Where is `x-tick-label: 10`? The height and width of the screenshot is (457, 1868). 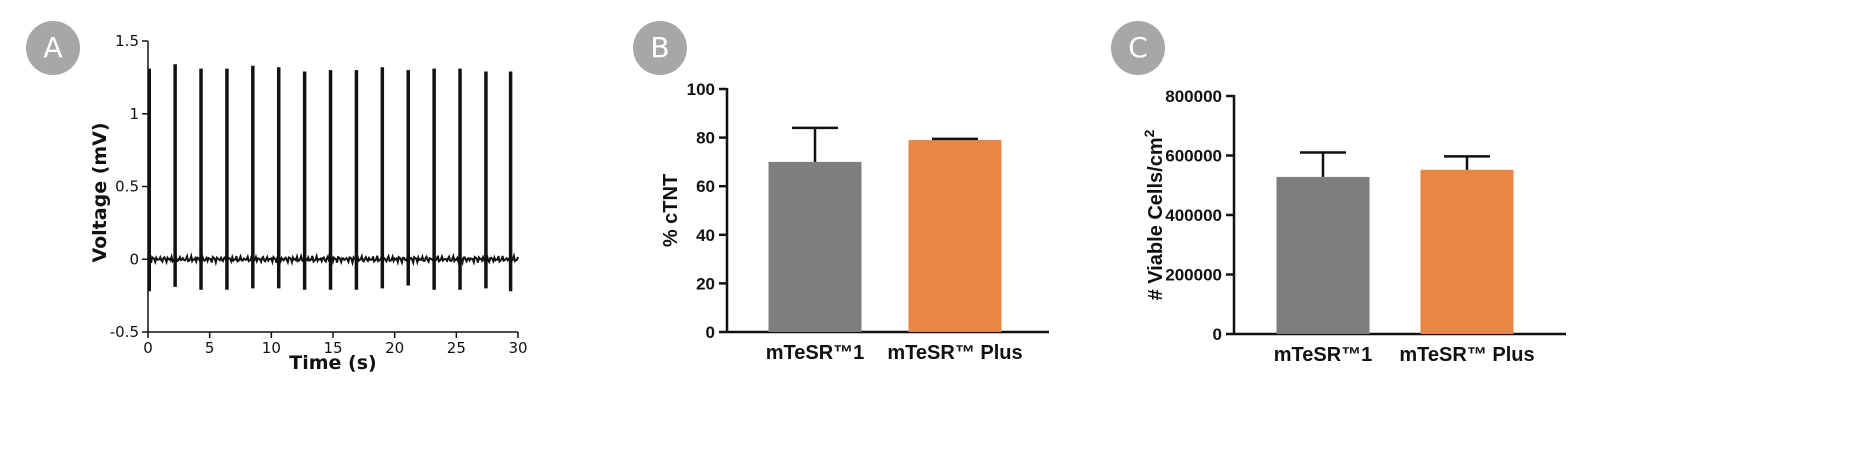 x-tick-label: 10 is located at coordinates (271, 348).